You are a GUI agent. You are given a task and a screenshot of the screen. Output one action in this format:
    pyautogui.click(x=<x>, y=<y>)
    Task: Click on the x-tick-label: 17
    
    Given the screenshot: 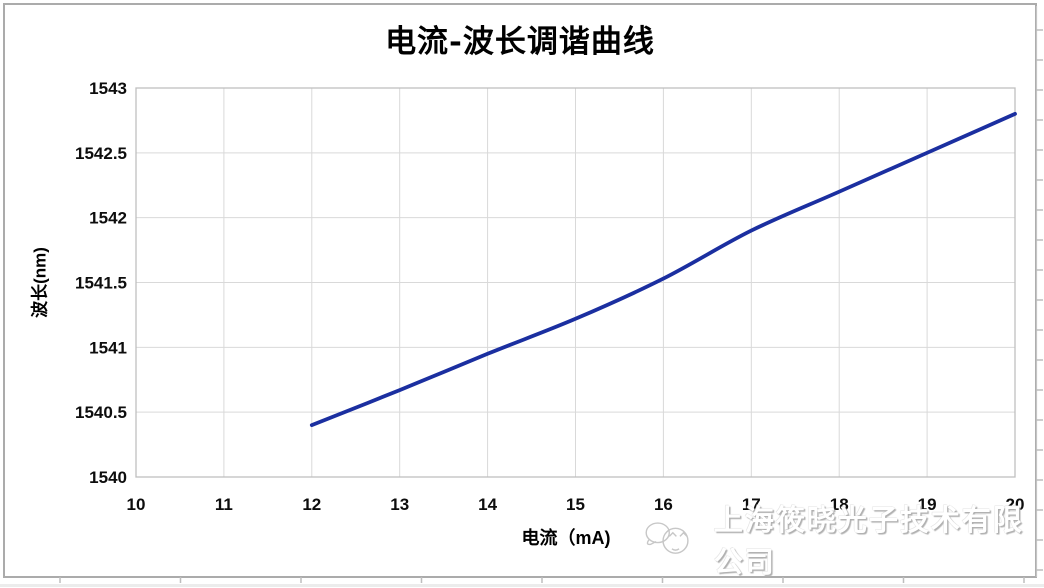 What is the action you would take?
    pyautogui.click(x=751, y=504)
    